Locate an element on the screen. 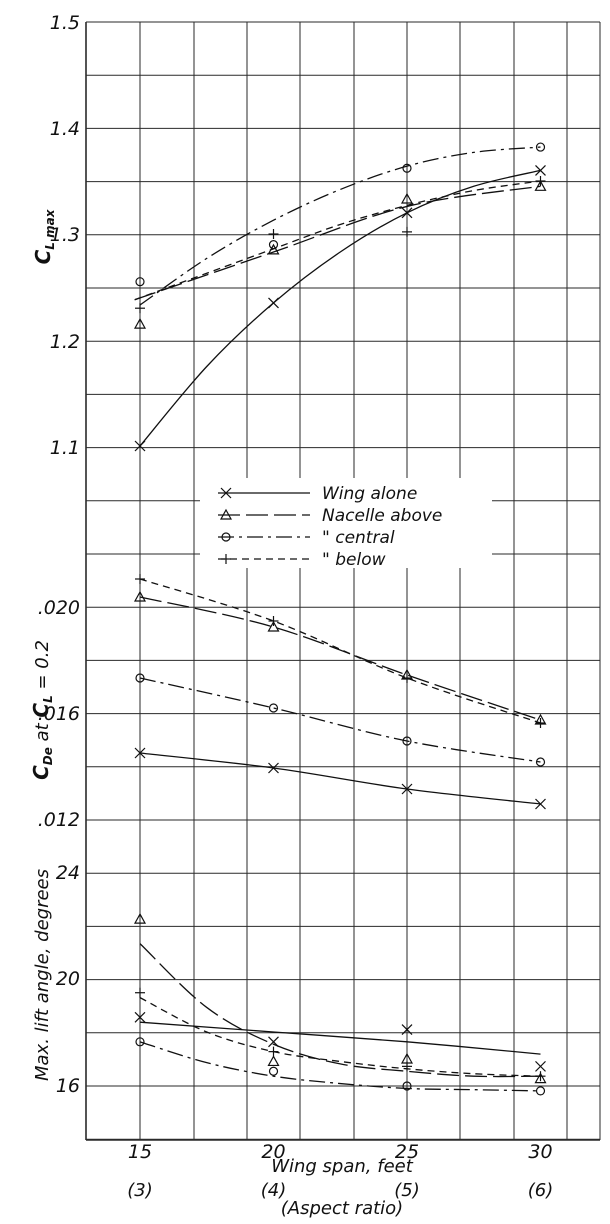 The width and height of the screenshot is (610, 1224). x-tick-label: 30 is located at coordinates (540, 1152).